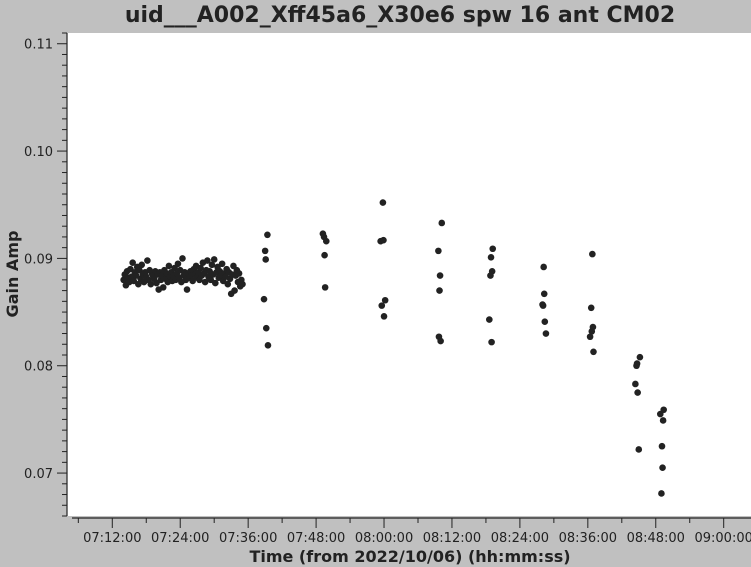 This screenshot has width=751, height=567. I want to click on x-axis-label: Time (from 2022/10/06) (hh:mm:ss), so click(409, 556).